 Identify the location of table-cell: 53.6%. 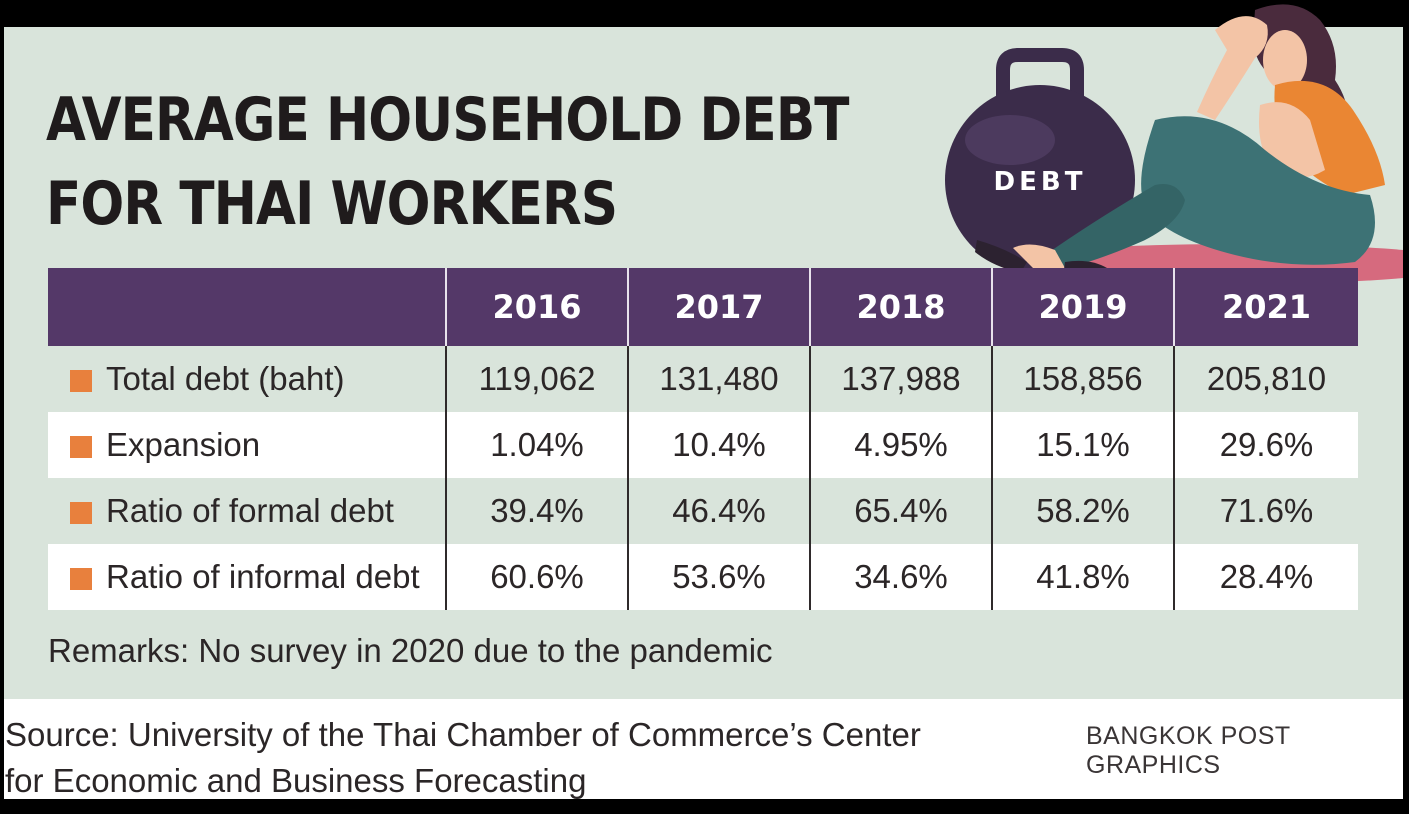
(718, 577).